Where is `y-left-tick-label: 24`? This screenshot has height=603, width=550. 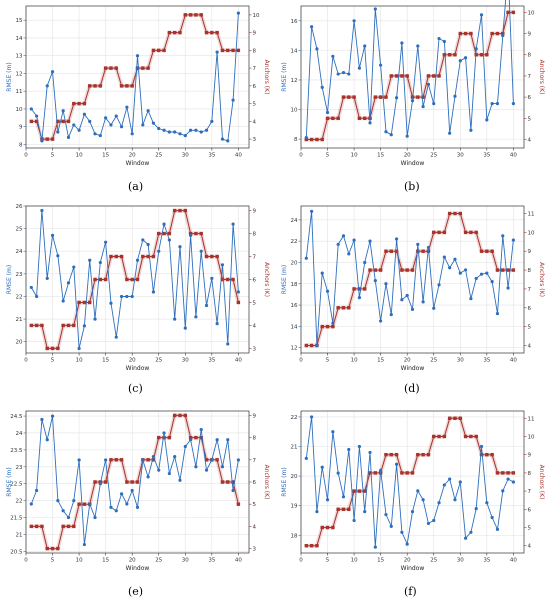
y-left-tick-label: 24 is located at coordinates (19, 252).